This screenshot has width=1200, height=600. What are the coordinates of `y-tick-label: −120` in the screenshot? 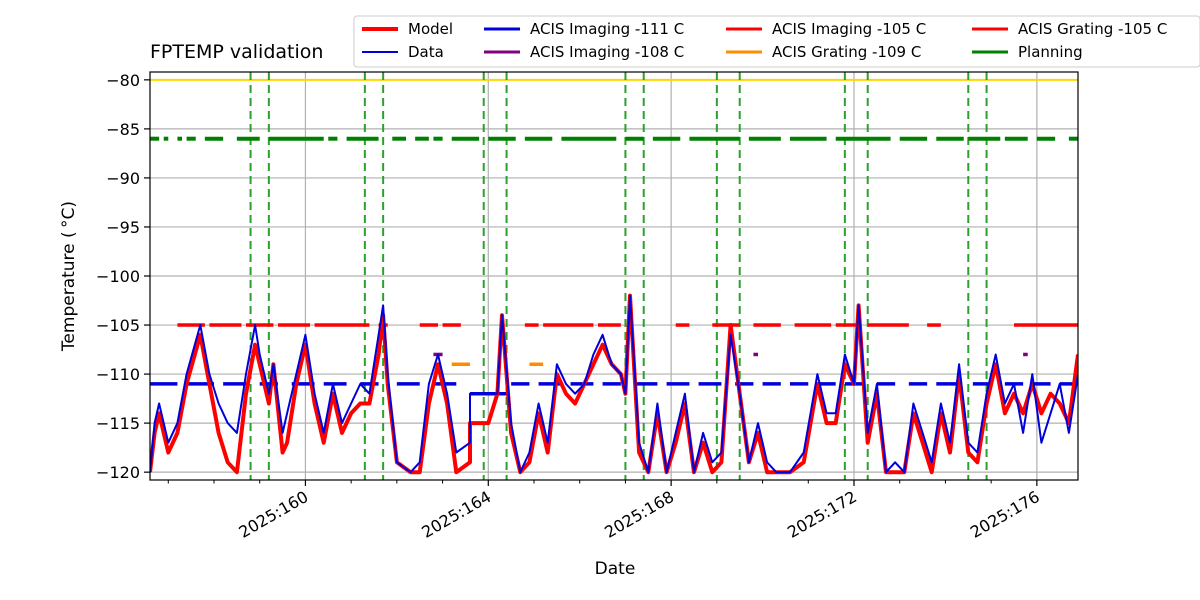 It's located at (118, 472).